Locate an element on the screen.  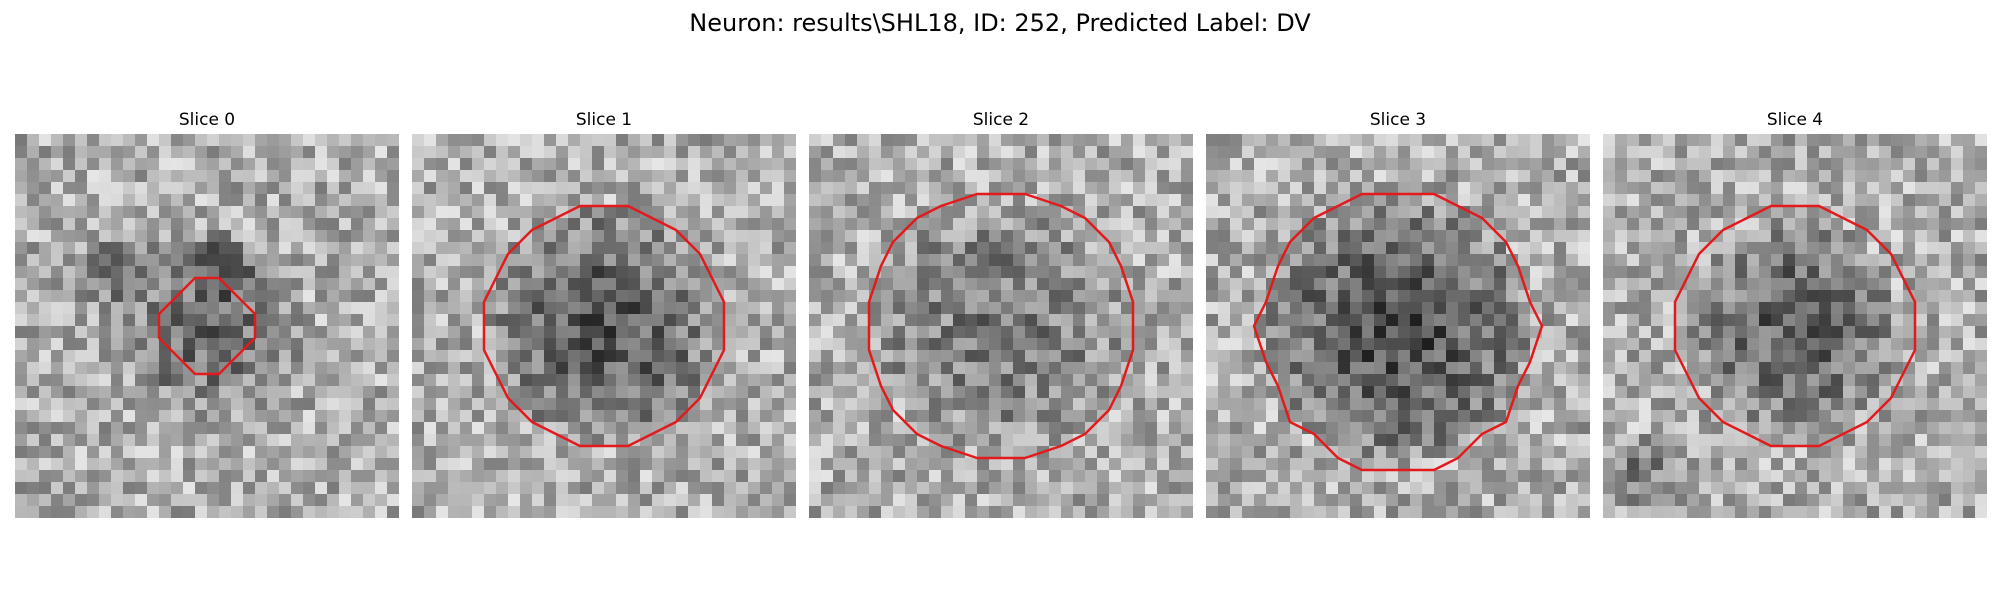
slice-0-svg is located at coordinates (207, 326).